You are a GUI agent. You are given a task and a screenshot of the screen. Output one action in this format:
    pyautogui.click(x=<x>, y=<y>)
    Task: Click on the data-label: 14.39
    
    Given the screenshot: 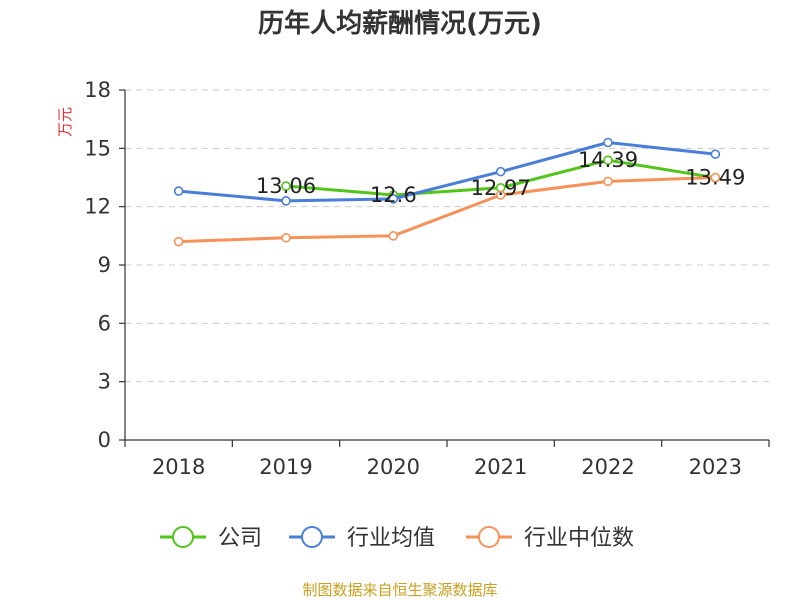 What is the action you would take?
    pyautogui.click(x=608, y=160)
    